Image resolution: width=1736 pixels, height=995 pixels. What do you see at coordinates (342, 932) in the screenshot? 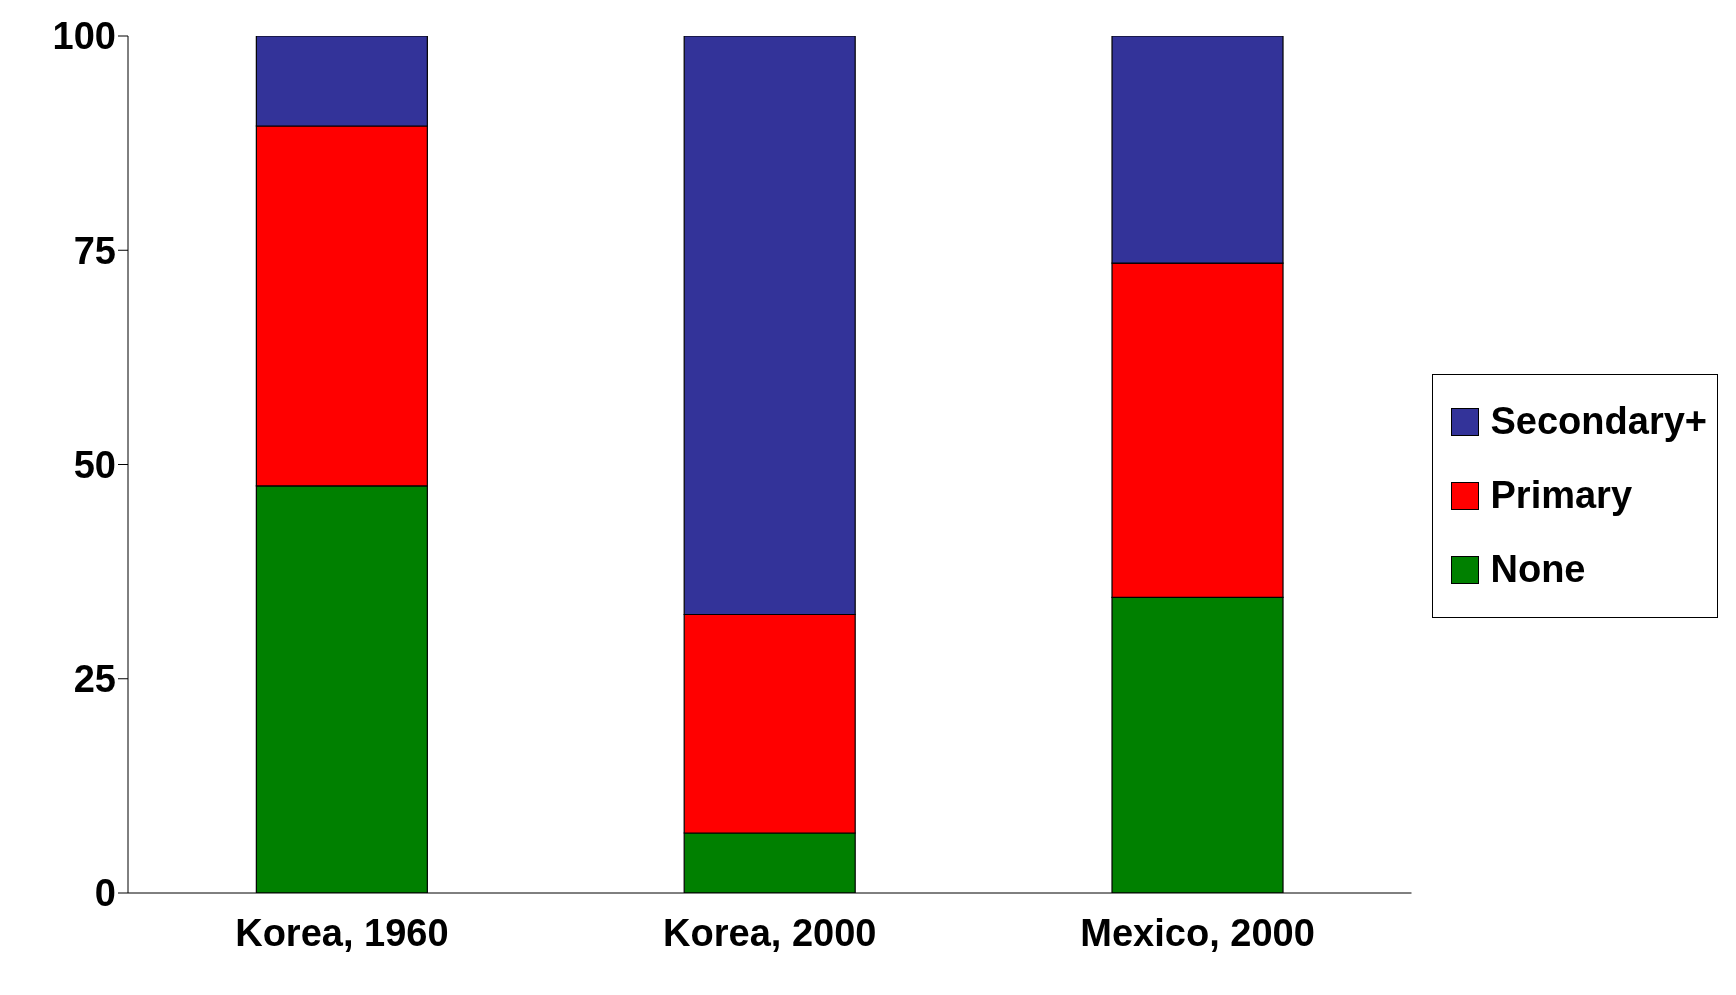
I see `x-tick-label: Korea, 1960` at bounding box center [342, 932].